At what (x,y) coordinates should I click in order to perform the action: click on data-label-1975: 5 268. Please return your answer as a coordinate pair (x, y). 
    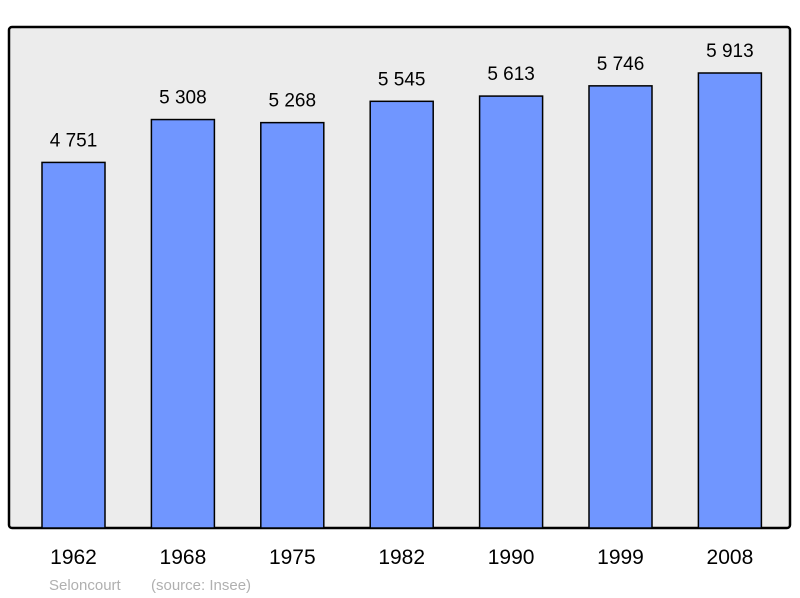
    Looking at the image, I should click on (293, 101).